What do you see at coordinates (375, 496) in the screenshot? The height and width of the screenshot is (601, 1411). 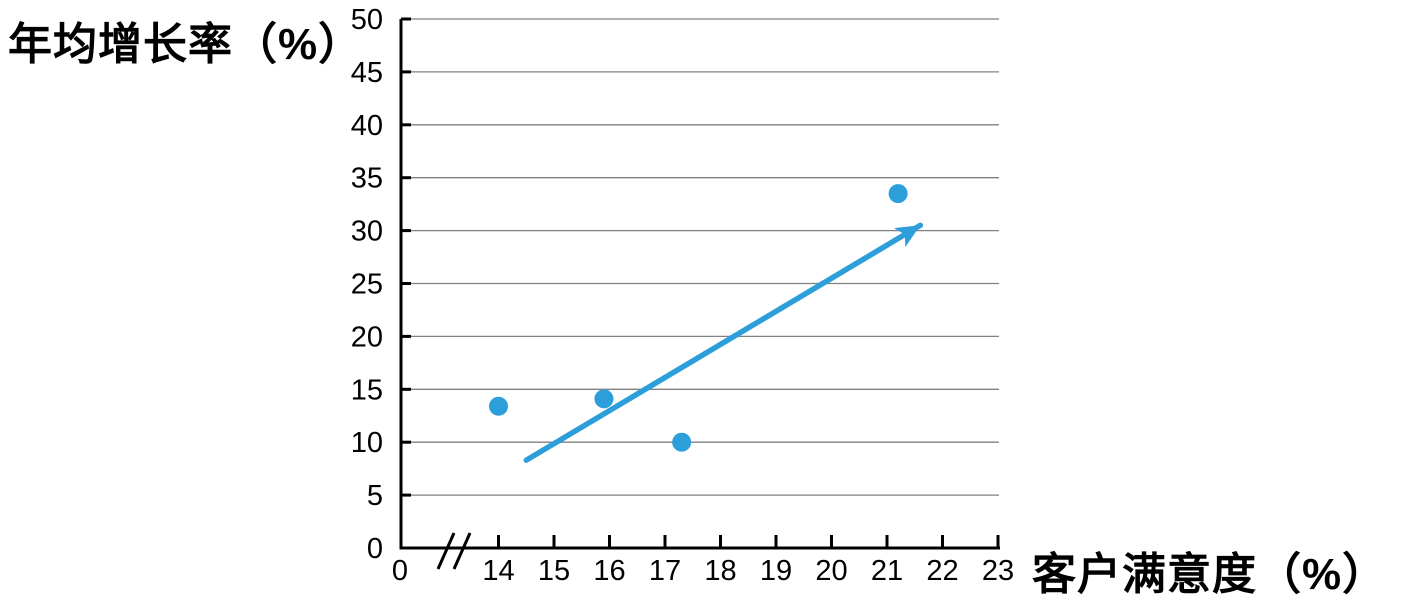 I see `y-tick-label: 5` at bounding box center [375, 496].